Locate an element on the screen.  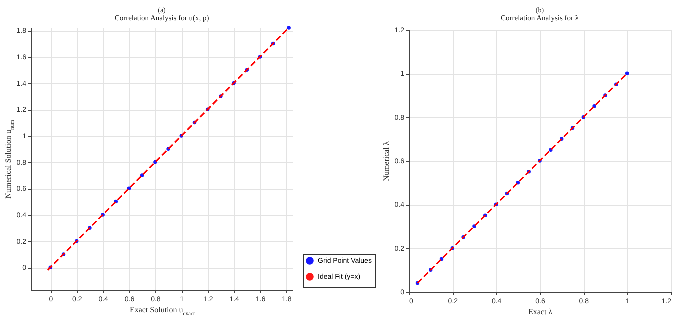
x-axis-title: Exact λ is located at coordinates (540, 312).